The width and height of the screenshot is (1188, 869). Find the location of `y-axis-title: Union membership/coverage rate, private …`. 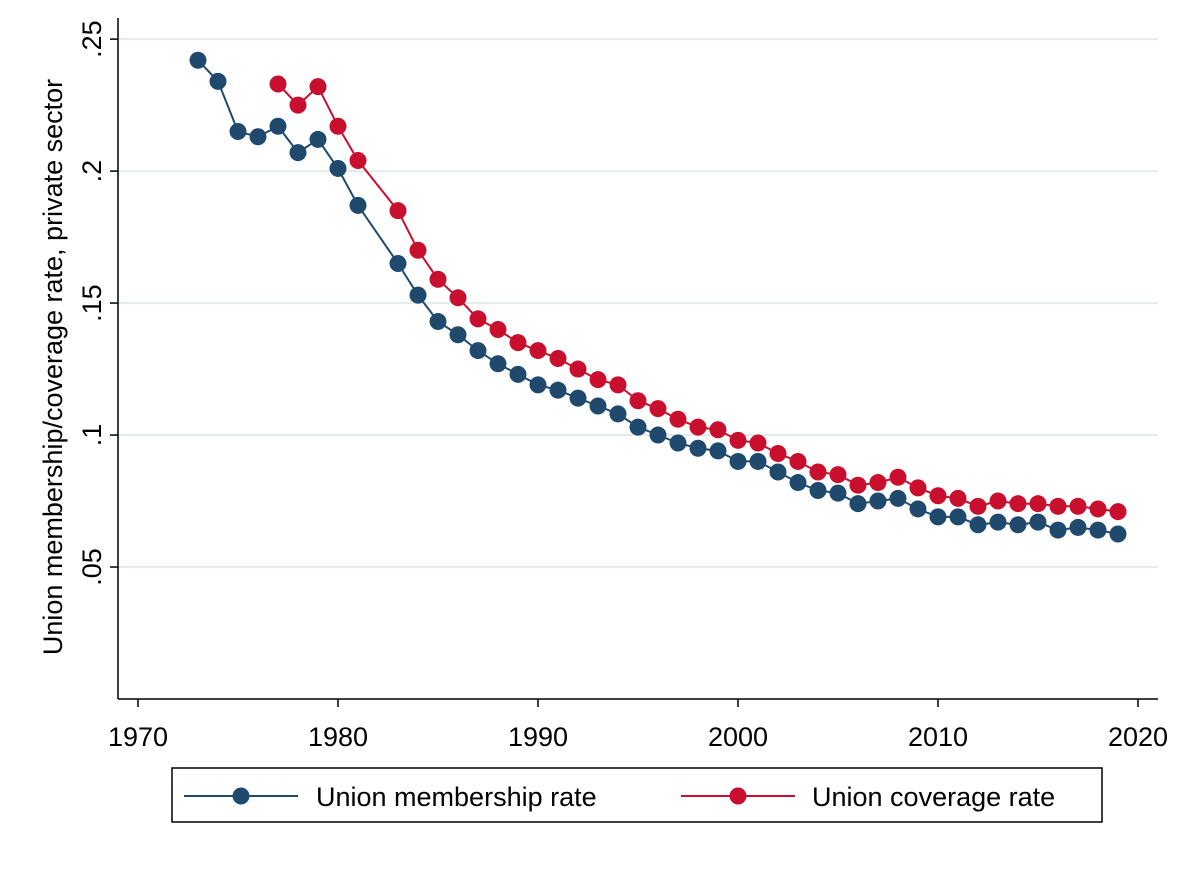

y-axis-title: Union membership/coverage rate, private … is located at coordinates (53, 367).